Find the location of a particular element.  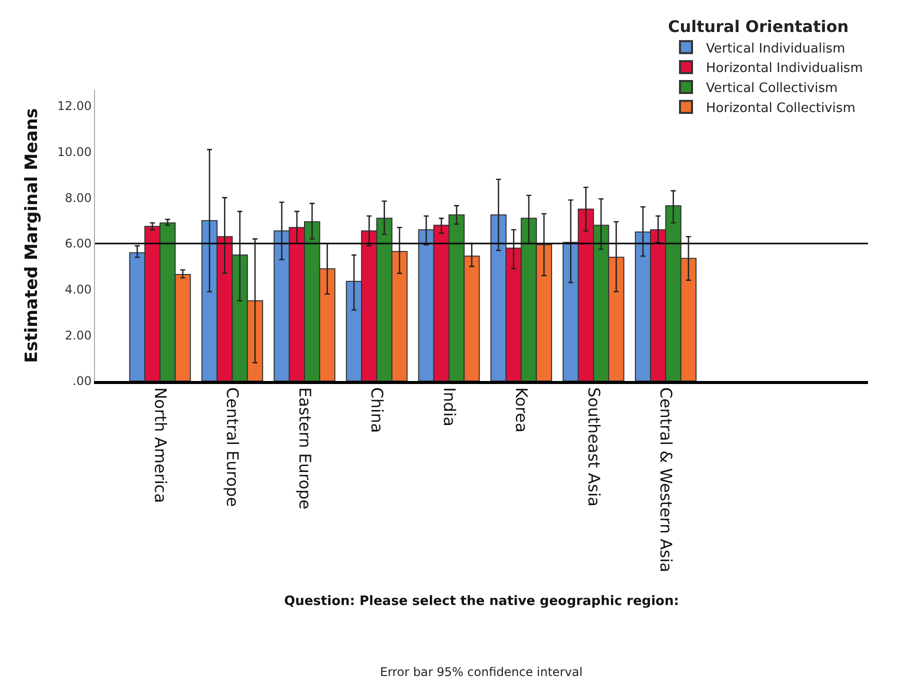

x-tick-label: Central Europe is located at coordinates (232, 447).